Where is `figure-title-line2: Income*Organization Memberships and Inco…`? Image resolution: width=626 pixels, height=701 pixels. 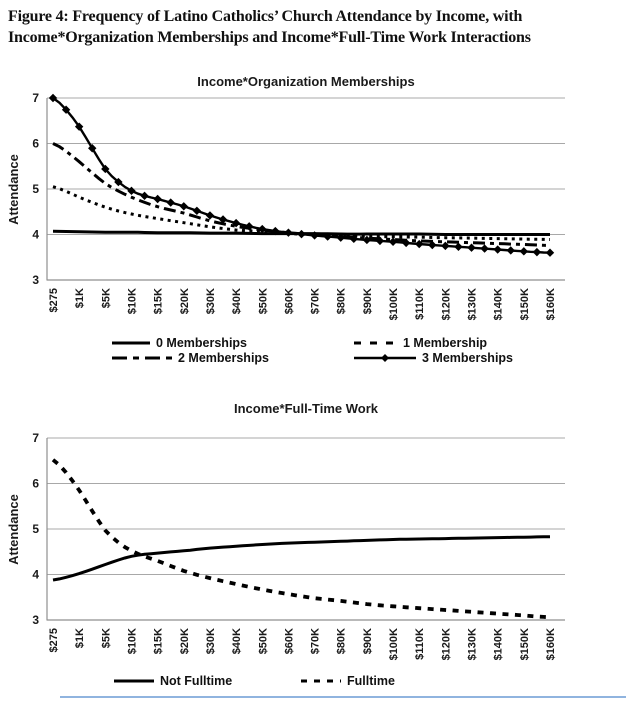 figure-title-line2: Income*Organization Memberships and Inco… is located at coordinates (269, 38).